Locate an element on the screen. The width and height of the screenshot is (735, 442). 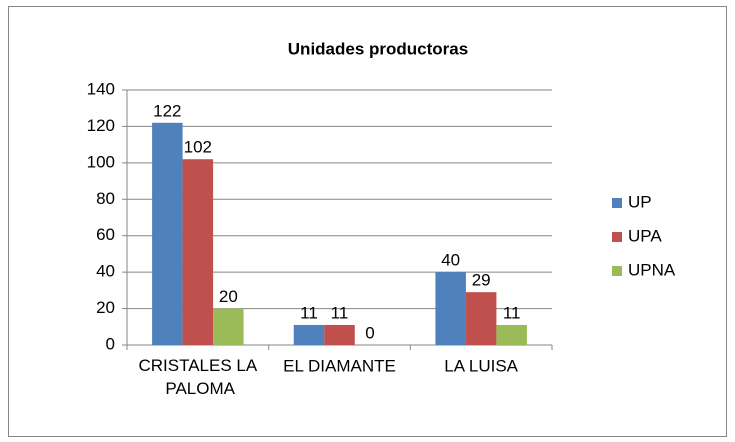
y-tick-label: 20 is located at coordinates (105, 307).